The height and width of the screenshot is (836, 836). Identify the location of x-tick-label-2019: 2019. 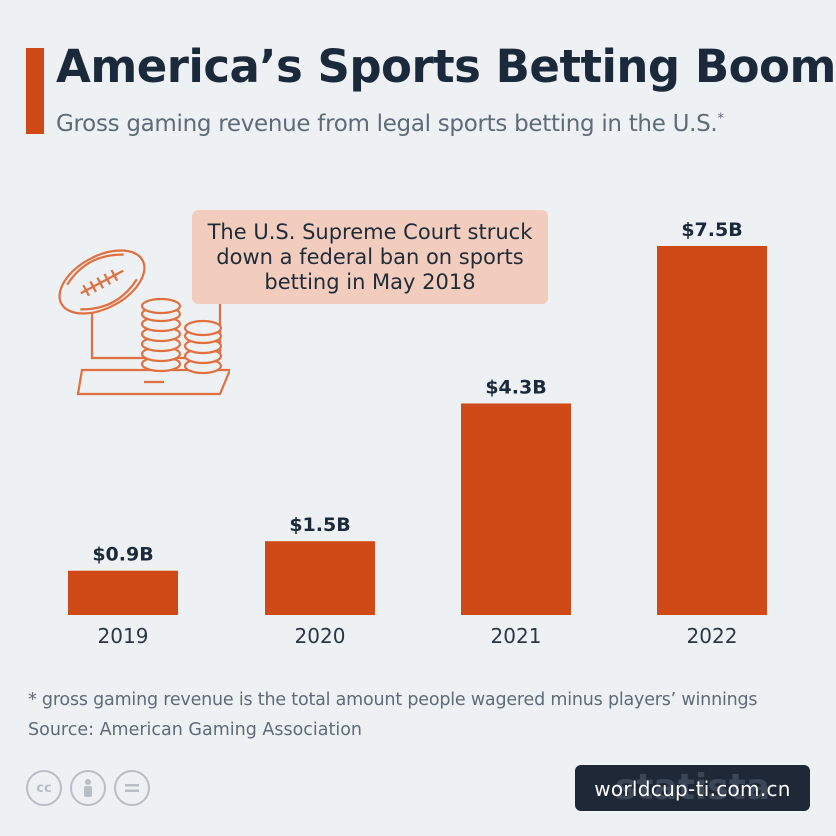
(123, 636).